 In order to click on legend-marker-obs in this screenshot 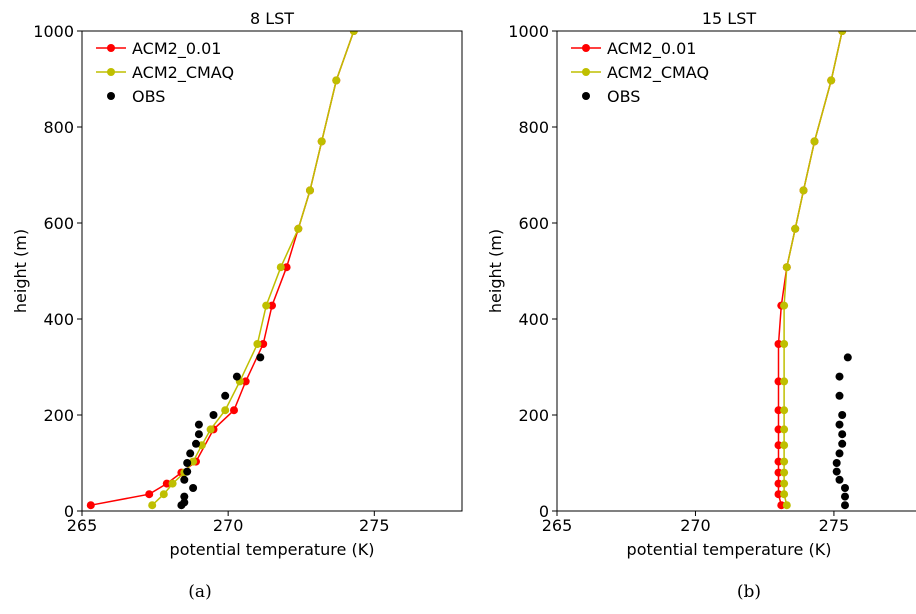, I will do `click(111, 96)`.